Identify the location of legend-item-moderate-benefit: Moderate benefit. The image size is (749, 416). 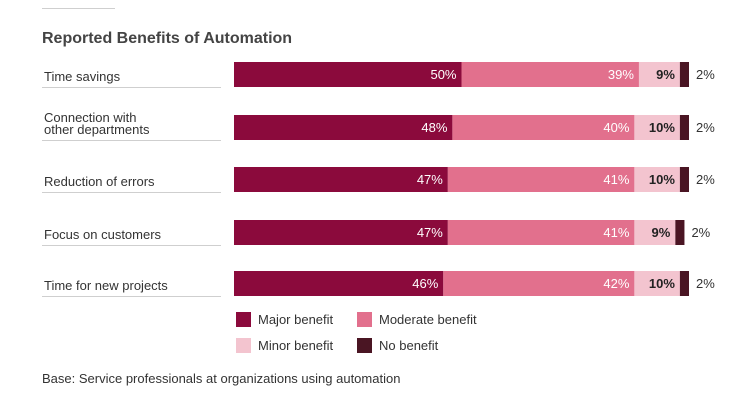
(417, 319).